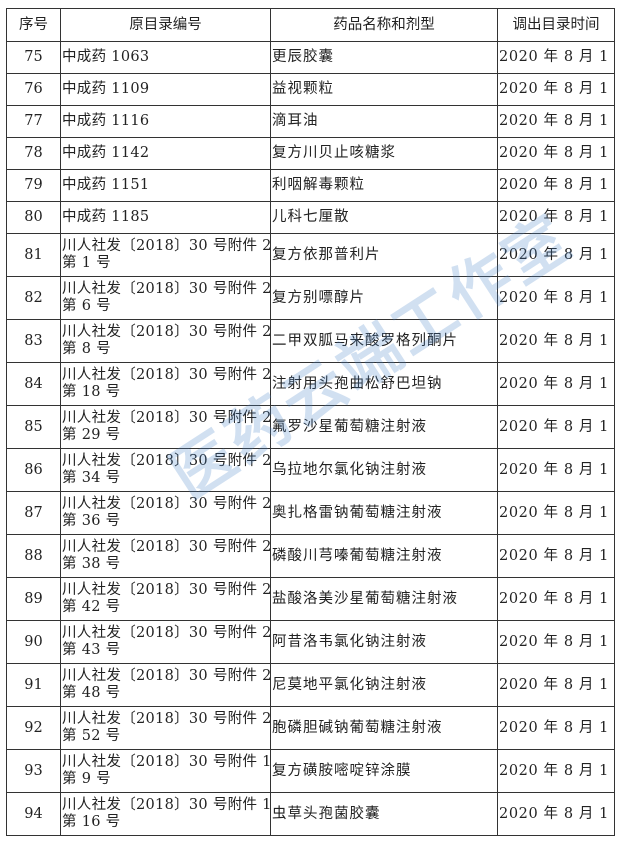 The height and width of the screenshot is (846, 620). Describe the element at coordinates (33, 57) in the screenshot. I see `serial: 75` at that location.